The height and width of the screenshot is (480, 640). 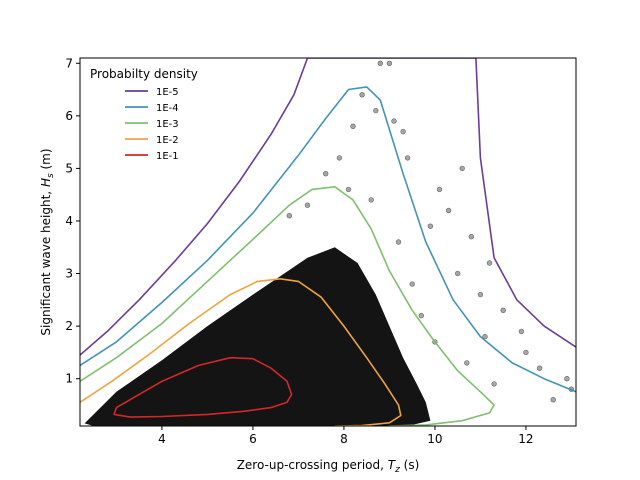 What do you see at coordinates (167, 156) in the screenshot?
I see `legend-label-1E-1: 1E-1` at bounding box center [167, 156].